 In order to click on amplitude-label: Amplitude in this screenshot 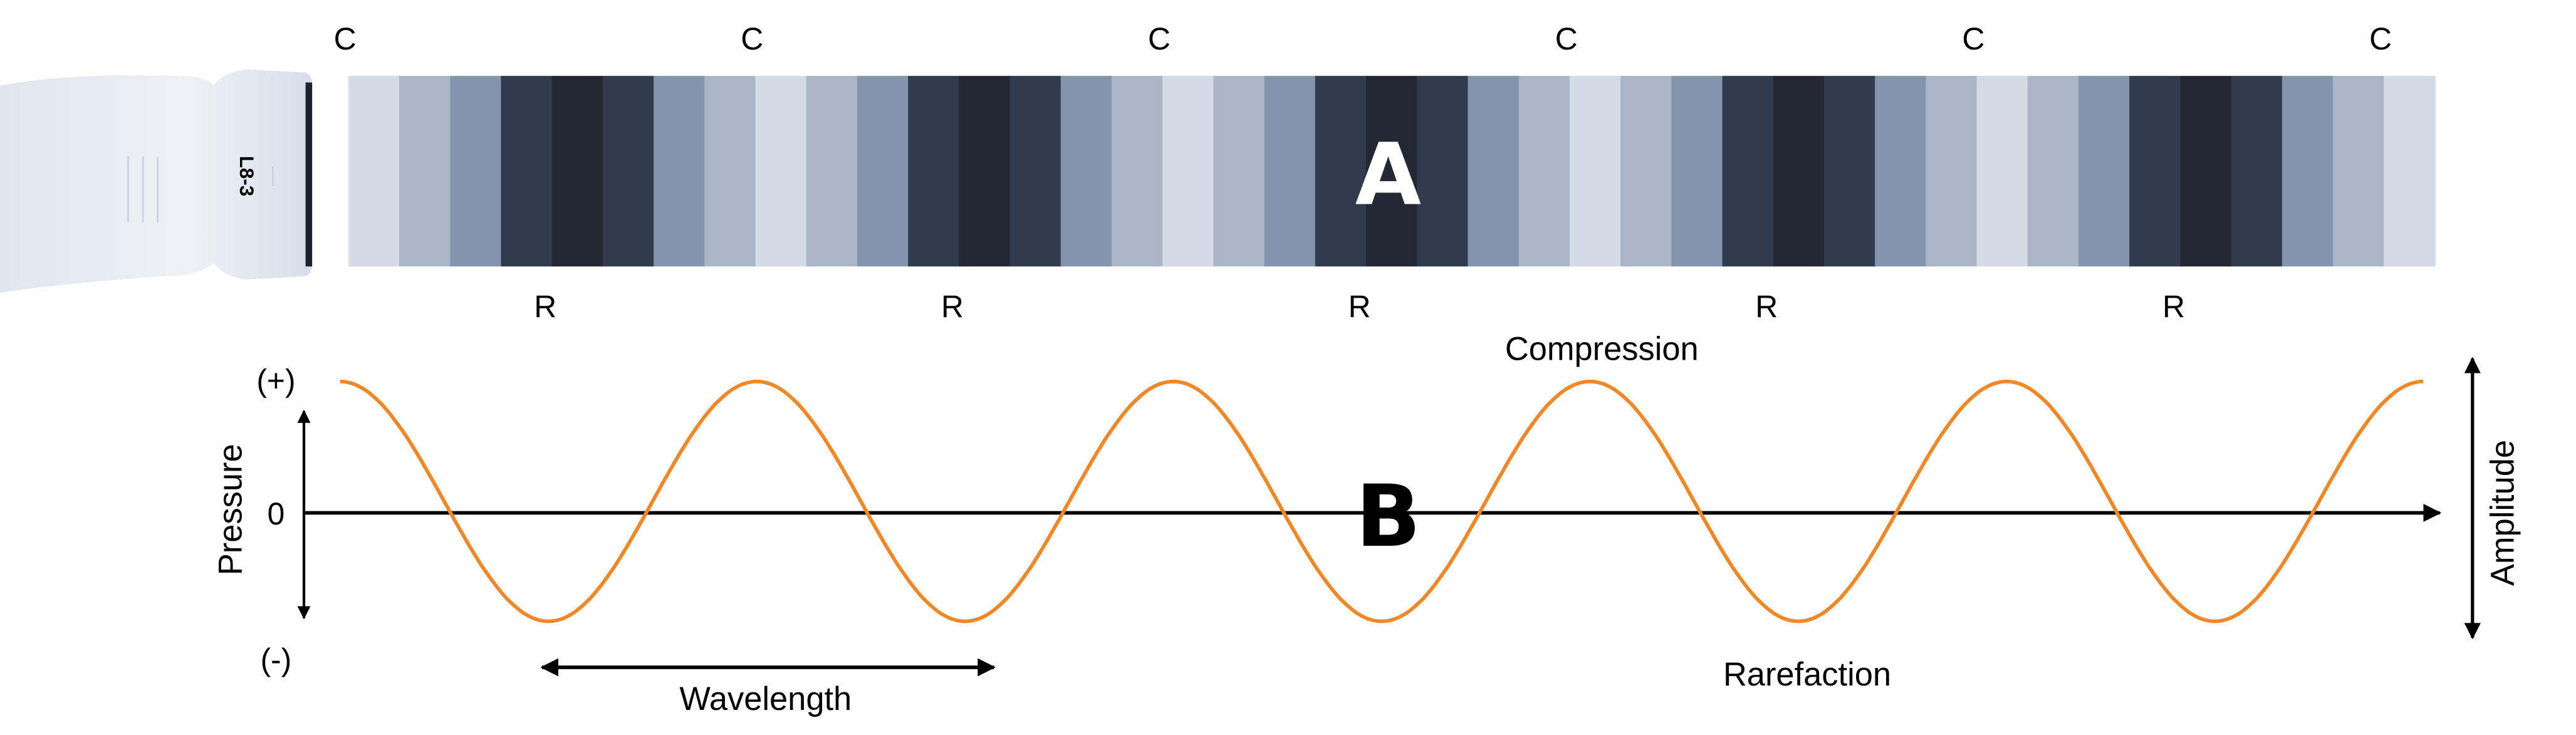, I will do `click(2503, 513)`.